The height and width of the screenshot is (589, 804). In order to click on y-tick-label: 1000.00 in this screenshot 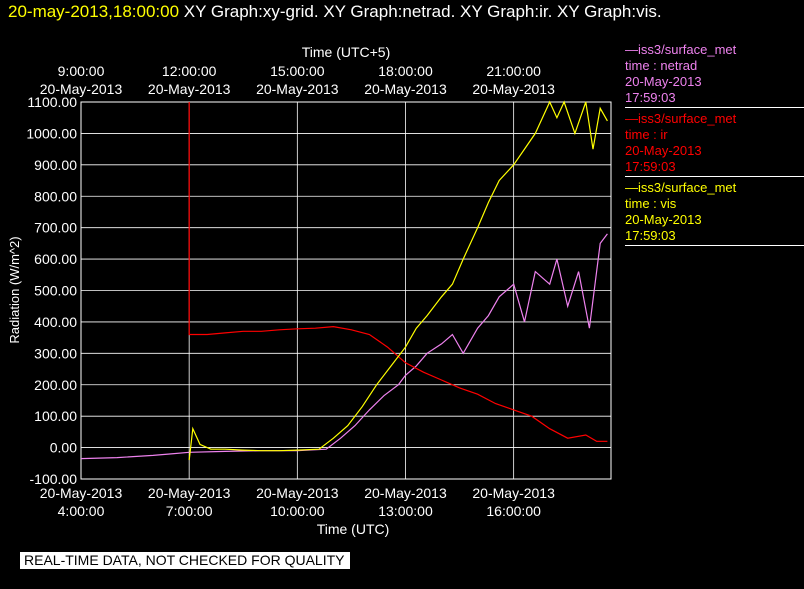, I will do `click(51, 133)`.